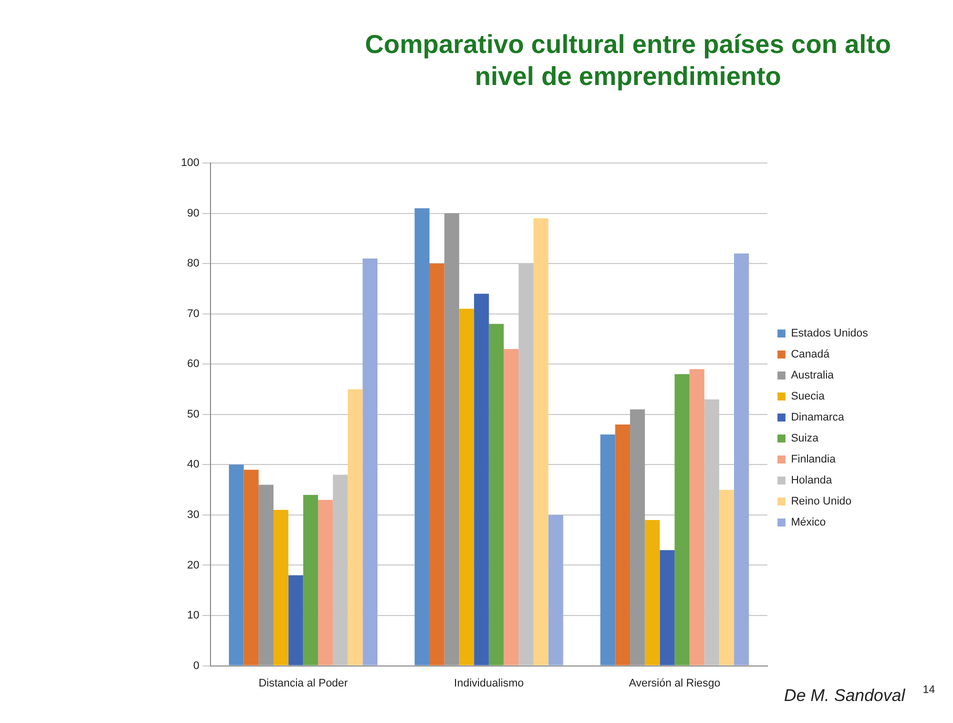 The height and width of the screenshot is (723, 953). Describe the element at coordinates (808, 396) in the screenshot. I see `legend-label: Suecia` at that location.